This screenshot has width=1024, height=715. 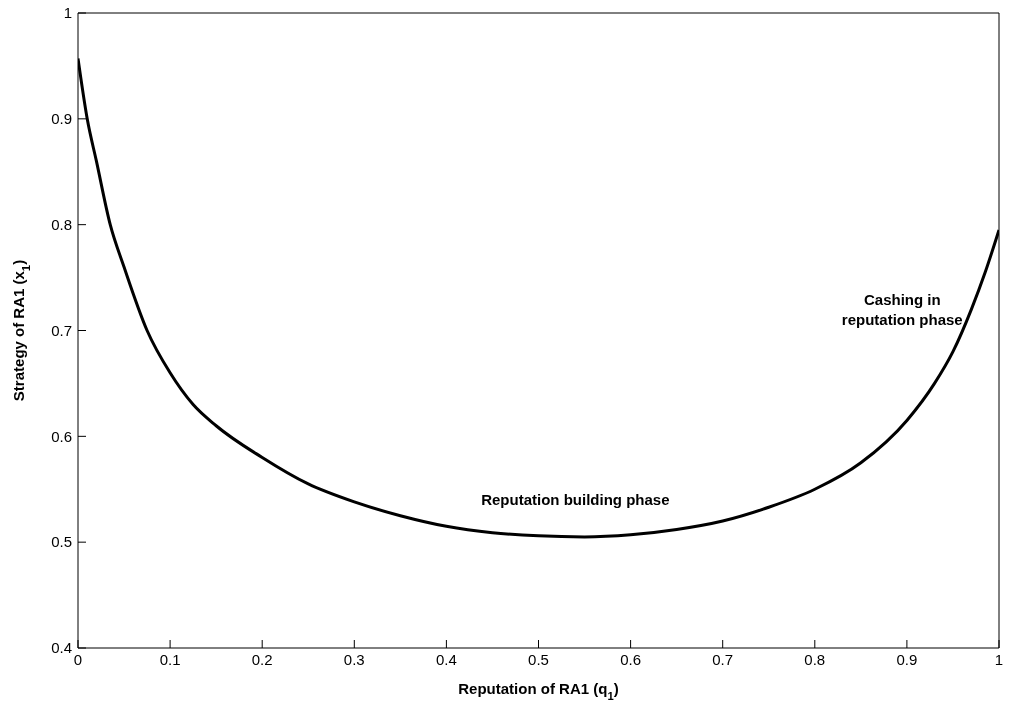 What do you see at coordinates (723, 659) in the screenshot?
I see `x-tick-label: 0.7` at bounding box center [723, 659].